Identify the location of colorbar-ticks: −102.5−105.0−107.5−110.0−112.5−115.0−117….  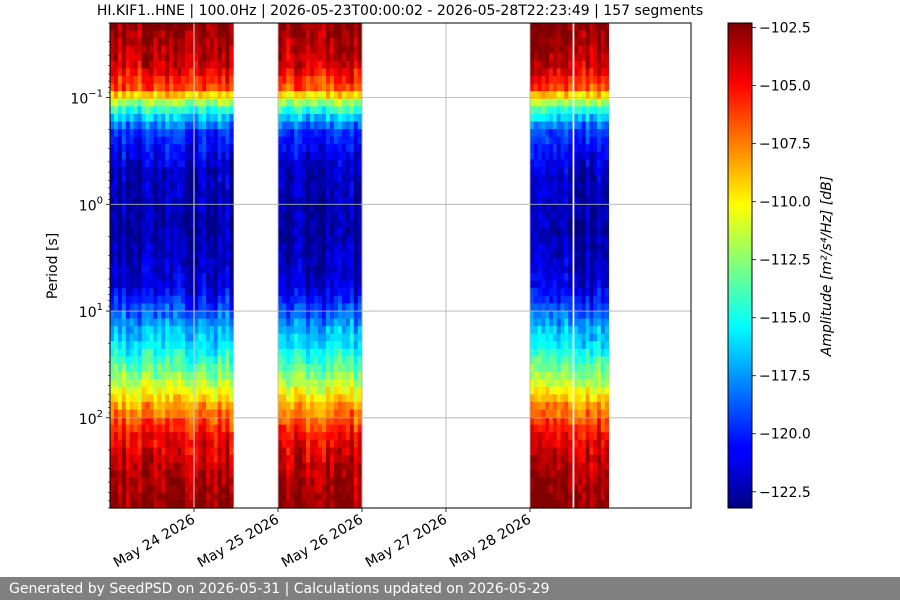
(781, 261).